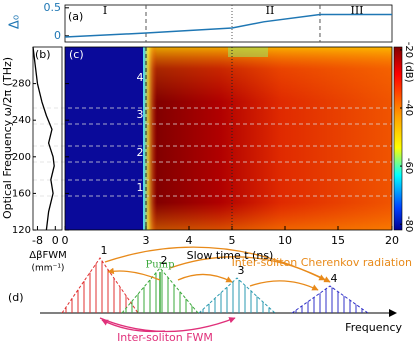 The height and width of the screenshot is (347, 416). What do you see at coordinates (21, 157) in the screenshot?
I see `y-tick-label: 200` at bounding box center [21, 157].